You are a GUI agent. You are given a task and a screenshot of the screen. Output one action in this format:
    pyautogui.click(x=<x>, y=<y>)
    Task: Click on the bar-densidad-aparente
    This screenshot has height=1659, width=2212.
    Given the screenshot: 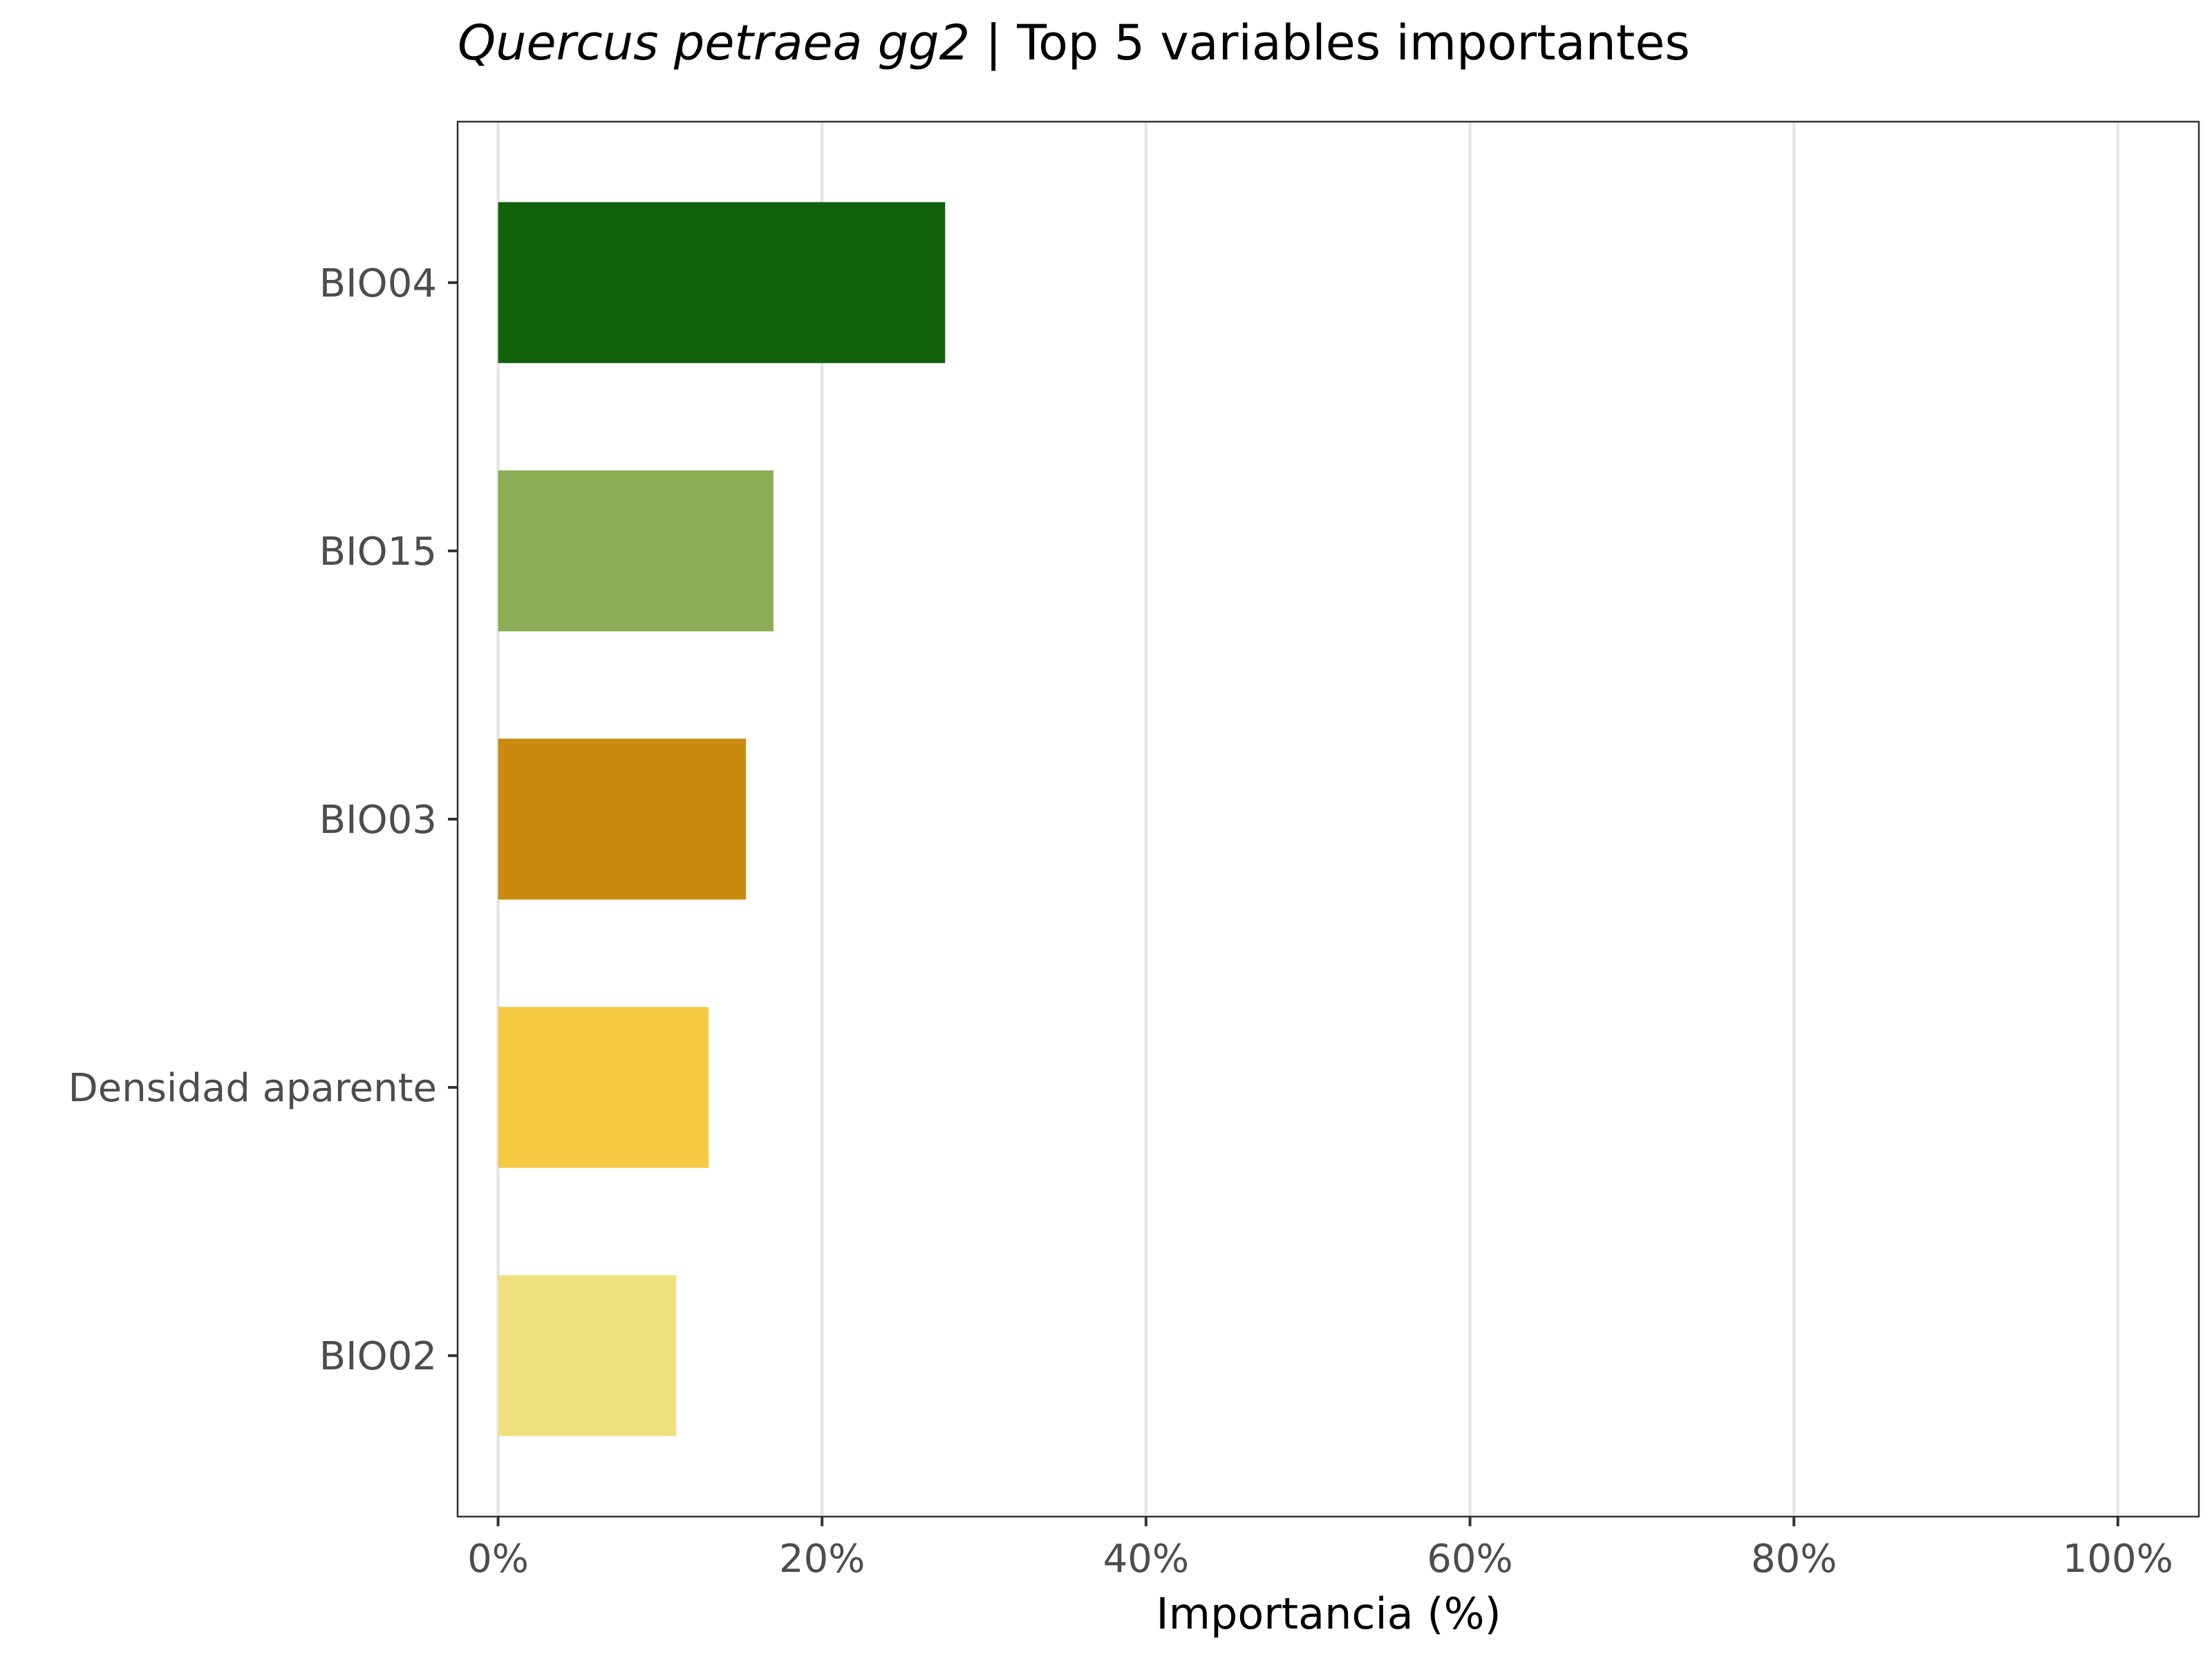 What is the action you would take?
    pyautogui.click(x=603, y=1087)
    